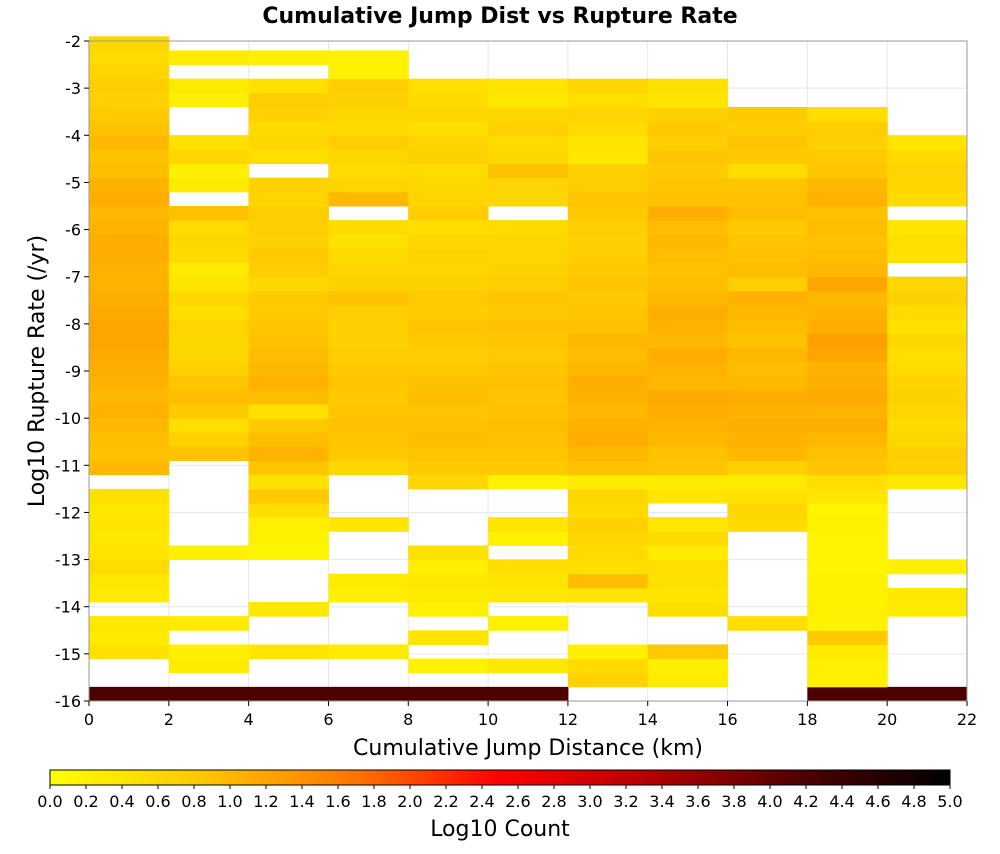 The width and height of the screenshot is (1000, 854). What do you see at coordinates (373, 801) in the screenshot?
I see `colorbar-tick-label: 1.8` at bounding box center [373, 801].